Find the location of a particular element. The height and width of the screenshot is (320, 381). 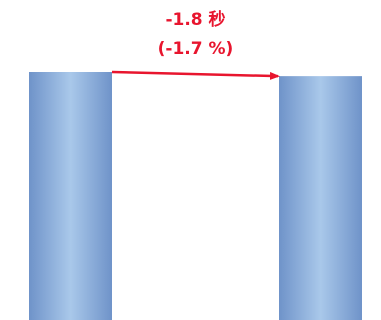

delta-value-label: -1.8 秒 is located at coordinates (195, 19).